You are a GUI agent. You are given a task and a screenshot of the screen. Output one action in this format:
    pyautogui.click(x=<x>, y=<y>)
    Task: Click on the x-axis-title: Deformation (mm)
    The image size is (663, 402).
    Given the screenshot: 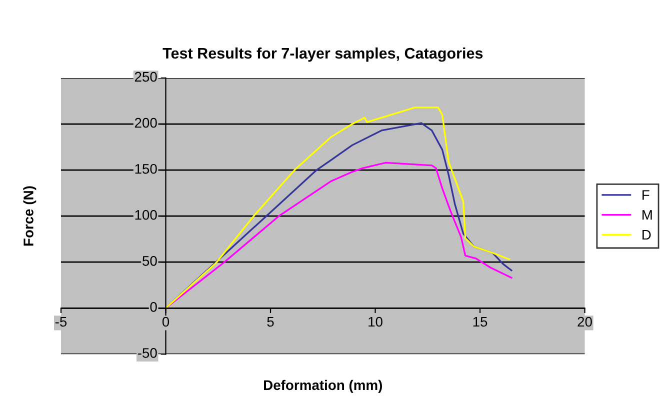 What is the action you would take?
    pyautogui.click(x=323, y=386)
    